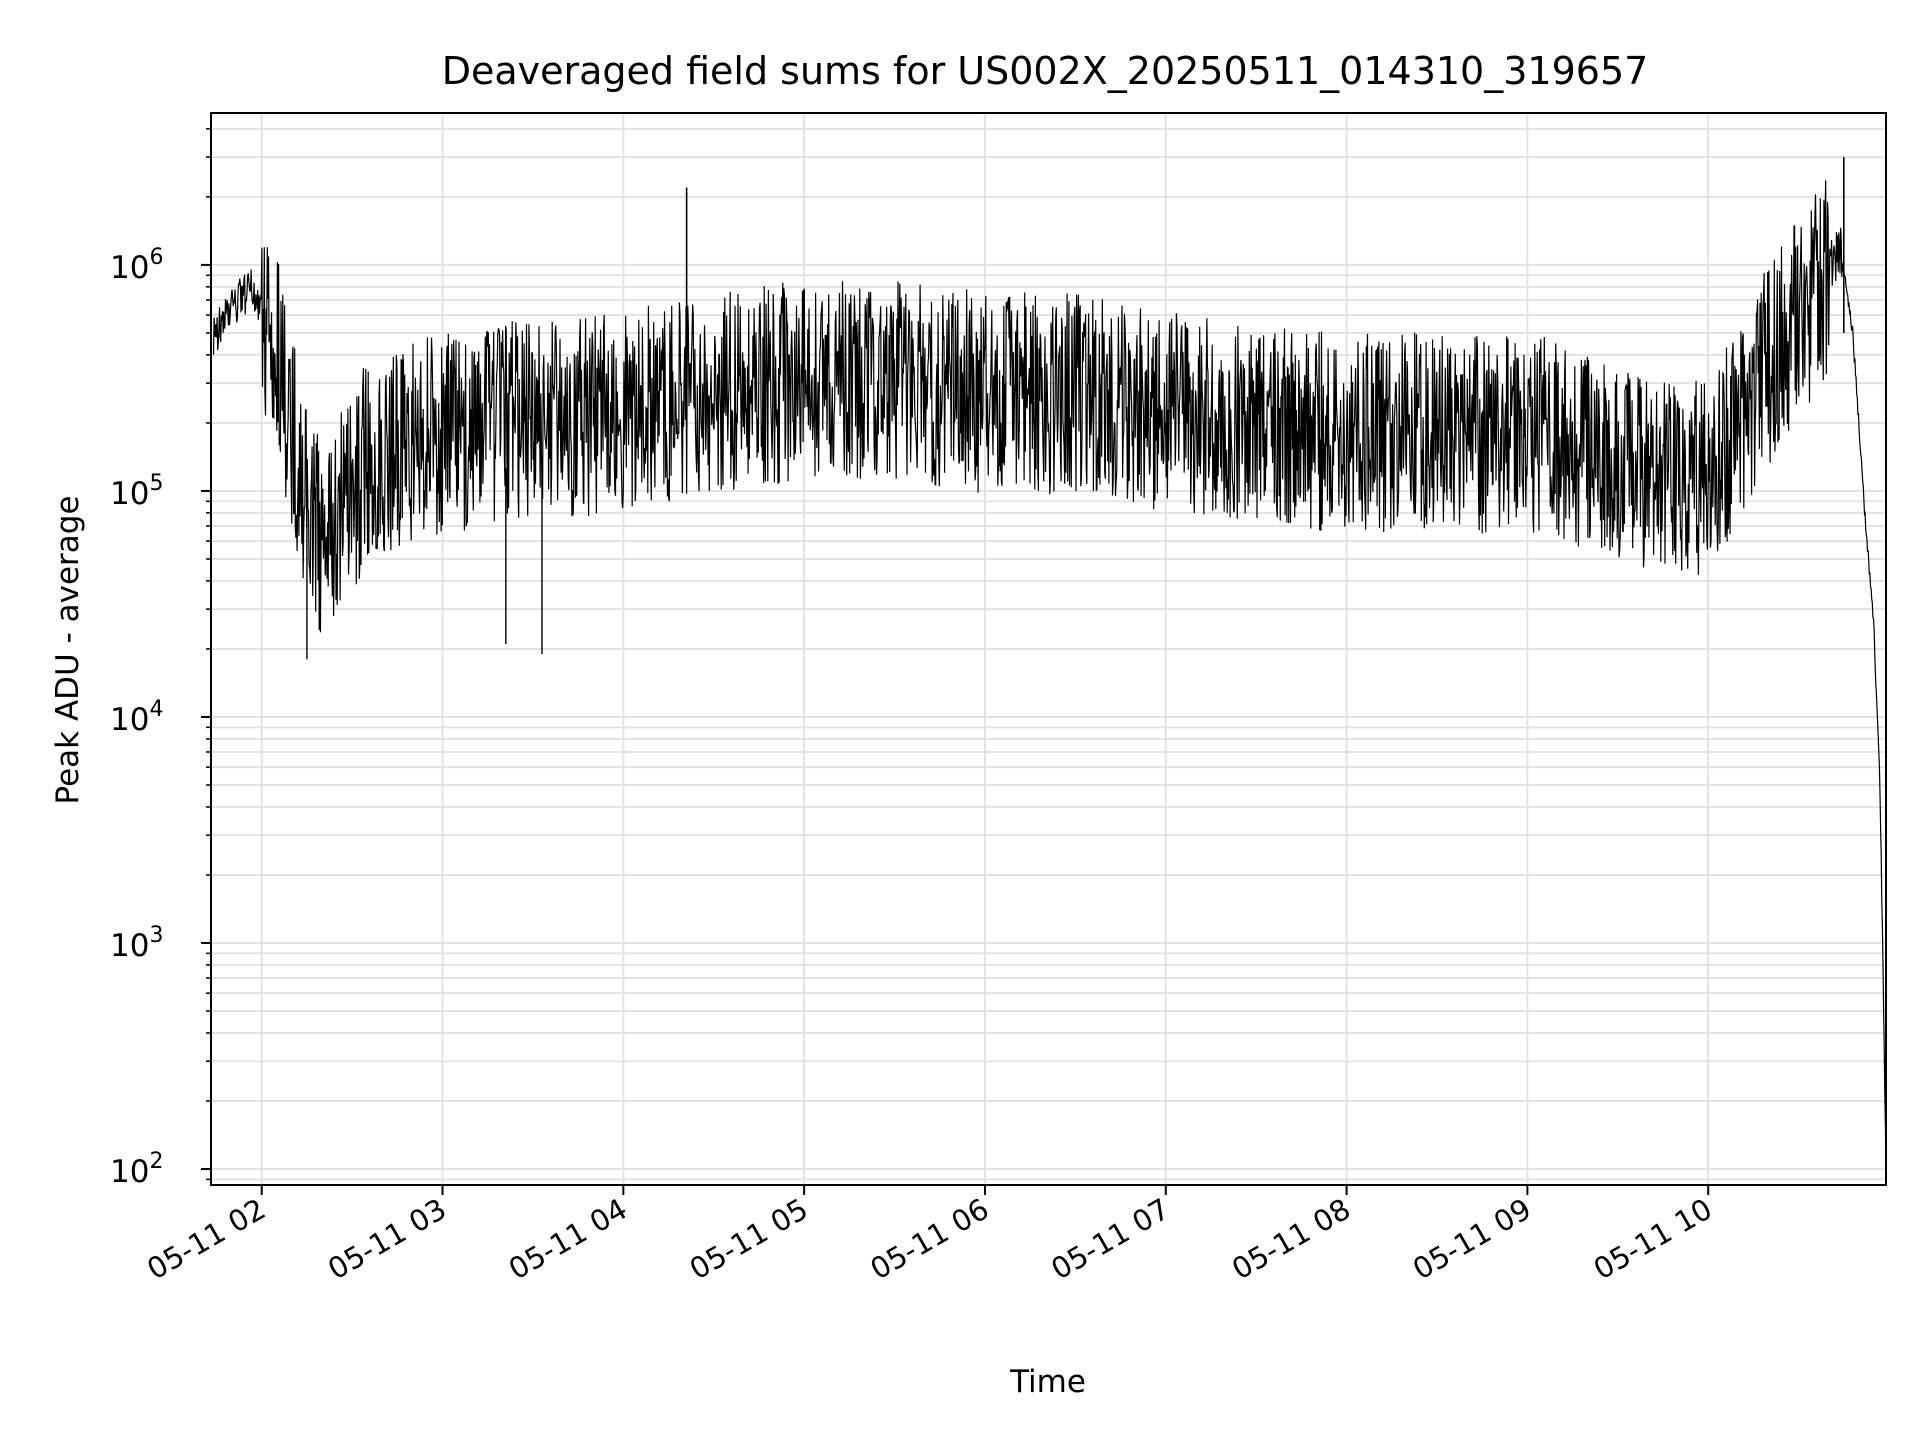 This screenshot has height=1440, width=1920. I want to click on x-tick-label: 05-11 08, so click(1291, 1239).